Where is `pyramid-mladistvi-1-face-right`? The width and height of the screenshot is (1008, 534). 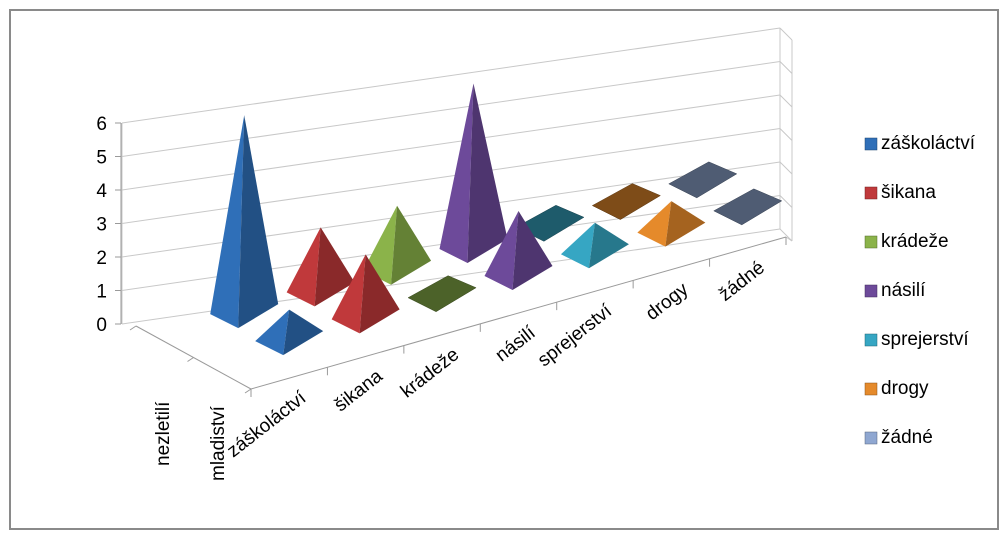
pyramid-mladistvi-1-face-right is located at coordinates (379, 294).